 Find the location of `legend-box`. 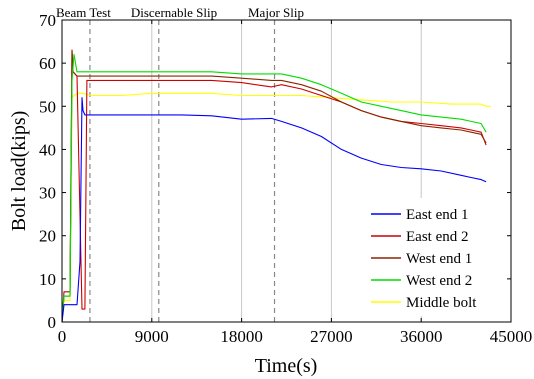

legend-box is located at coordinates (433, 257).